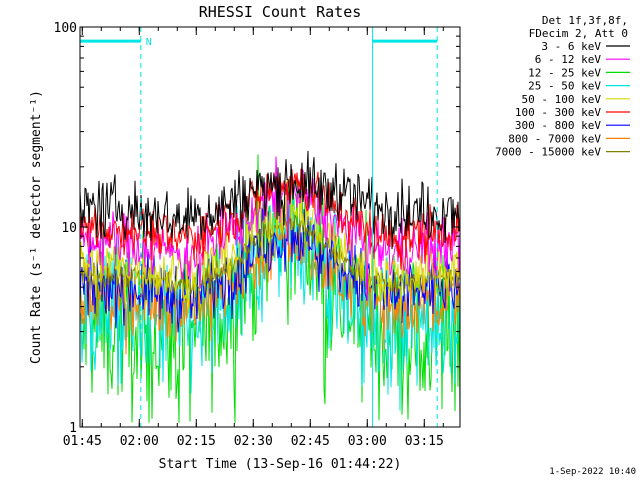 The image size is (640, 480). What do you see at coordinates (564, 72) in the screenshot?
I see `legend-entry-label: 12 - 25 keV` at bounding box center [564, 72].